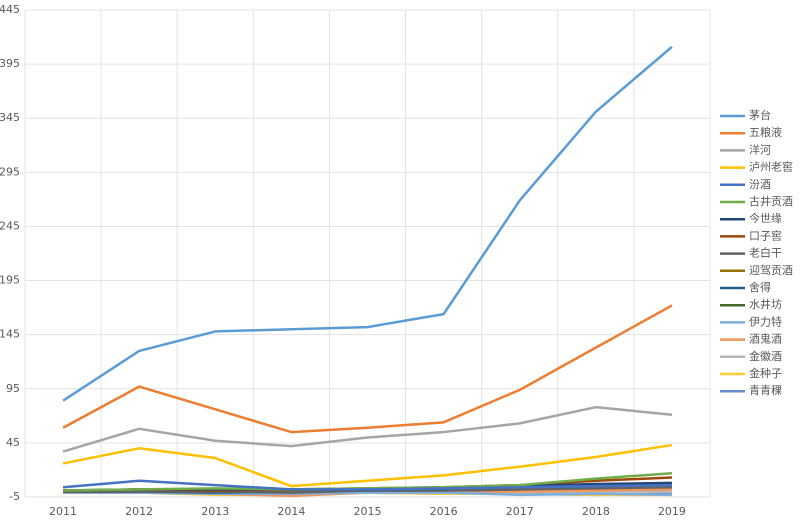  What do you see at coordinates (444, 511) in the screenshot?
I see `x-tick-label: 2016` at bounding box center [444, 511].